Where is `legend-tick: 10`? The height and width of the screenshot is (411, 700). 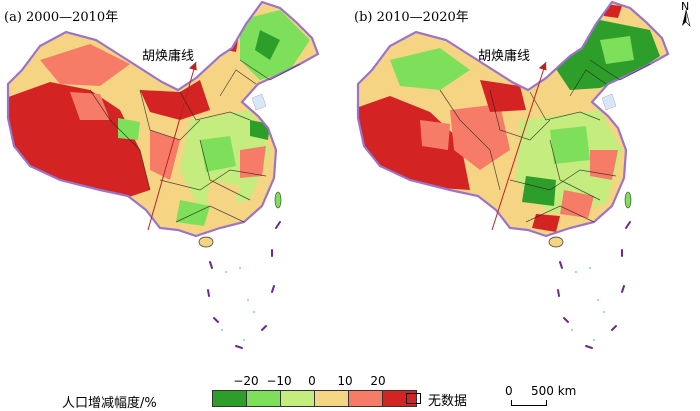 legend-tick: 10 is located at coordinates (345, 381).